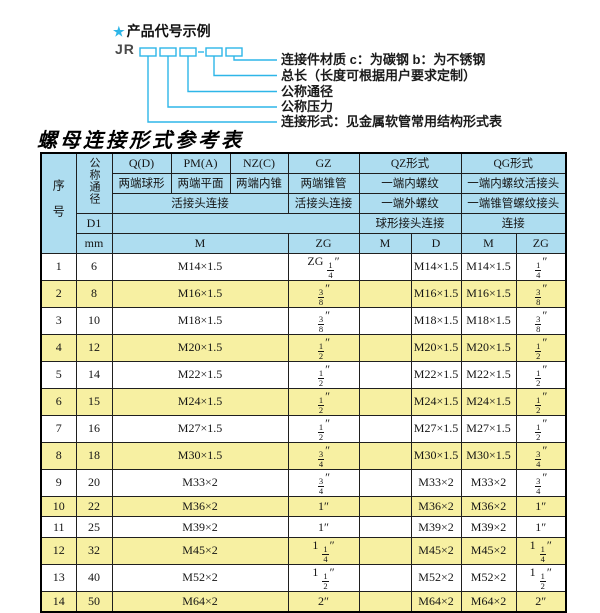 This screenshot has height=613, width=600. Describe the element at coordinates (200, 428) in the screenshot. I see `cell-m: M27×1.5` at that location.